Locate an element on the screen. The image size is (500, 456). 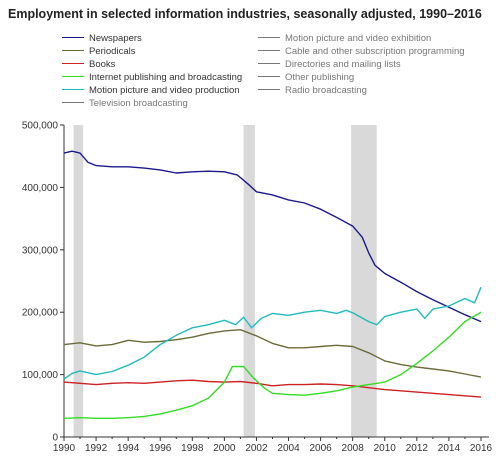
legend-label-radio-broadcasting: Radio broadcasting is located at coordinates (326, 90).